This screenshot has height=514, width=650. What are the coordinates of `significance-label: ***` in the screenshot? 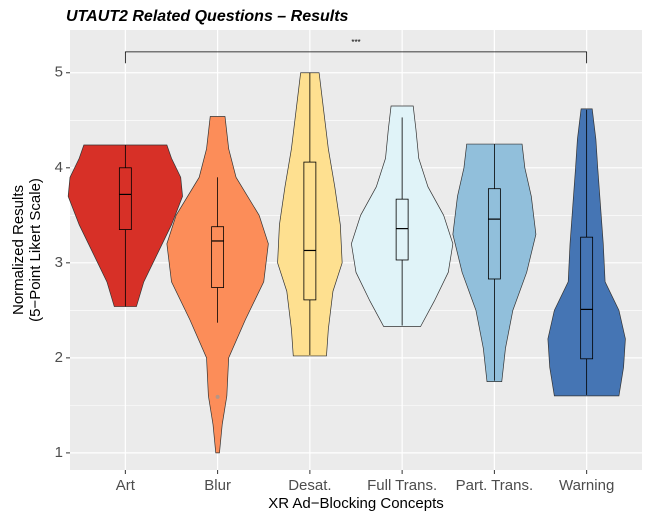 It's located at (355, 42).